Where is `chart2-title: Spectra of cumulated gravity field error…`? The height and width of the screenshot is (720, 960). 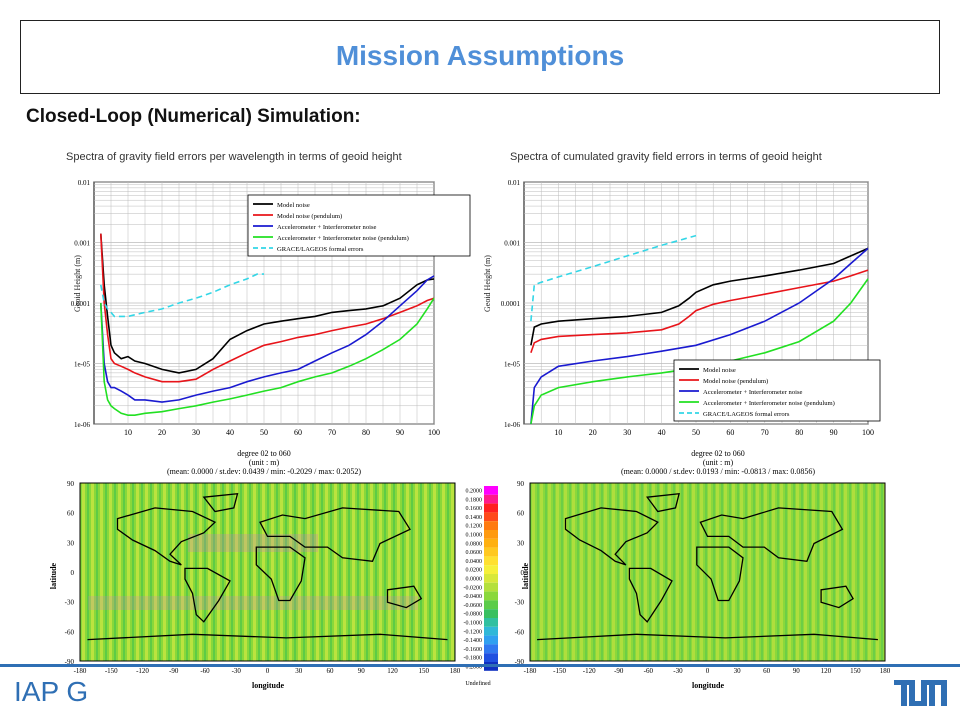
chart2-title: Spectra of cumulated gravity field error… is located at coordinates (666, 157).